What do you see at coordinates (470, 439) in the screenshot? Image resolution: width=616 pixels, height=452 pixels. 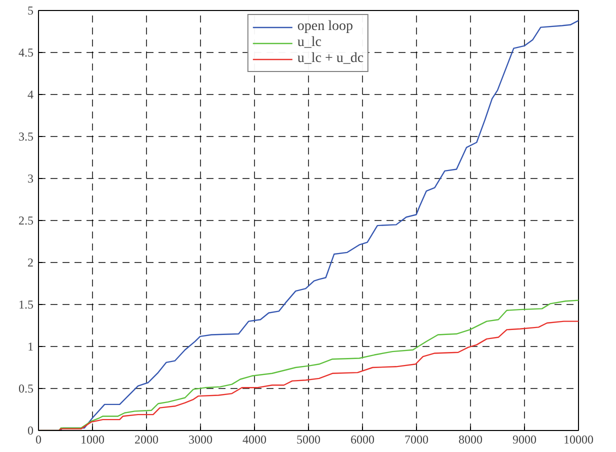 I see `x-tick-label: 8000` at bounding box center [470, 439].